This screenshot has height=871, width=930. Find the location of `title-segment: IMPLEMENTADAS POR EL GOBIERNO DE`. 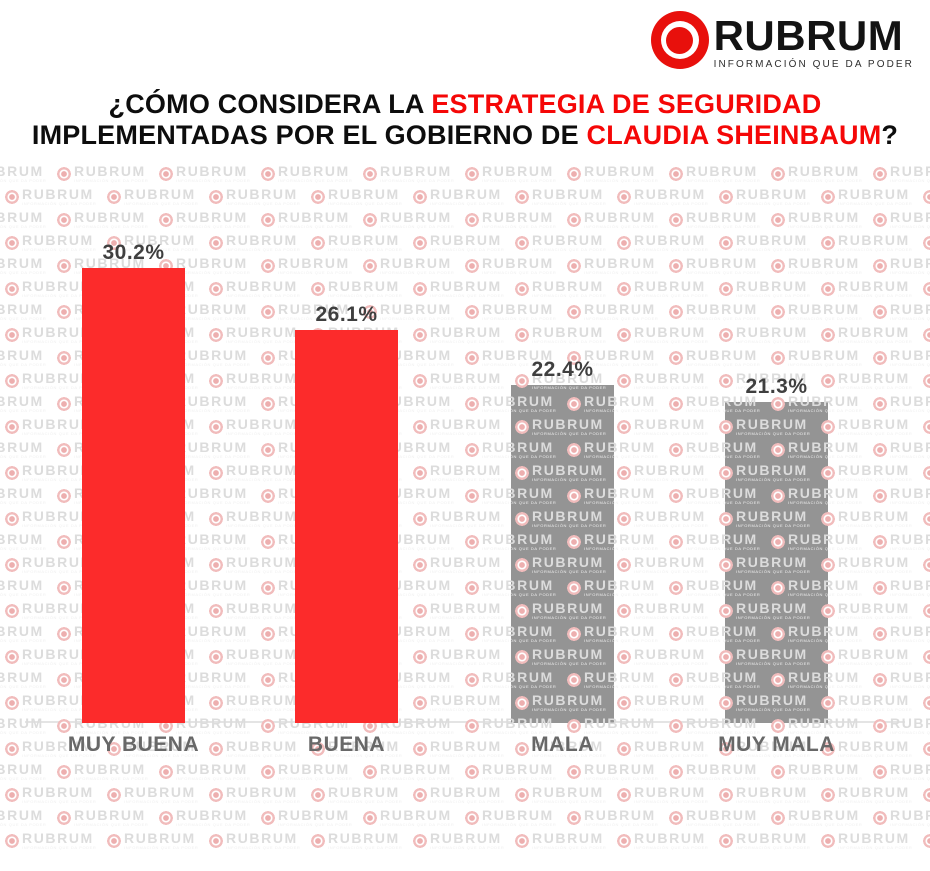

title-segment: IMPLEMENTADAS POR EL GOBIERNO DE is located at coordinates (309, 135).